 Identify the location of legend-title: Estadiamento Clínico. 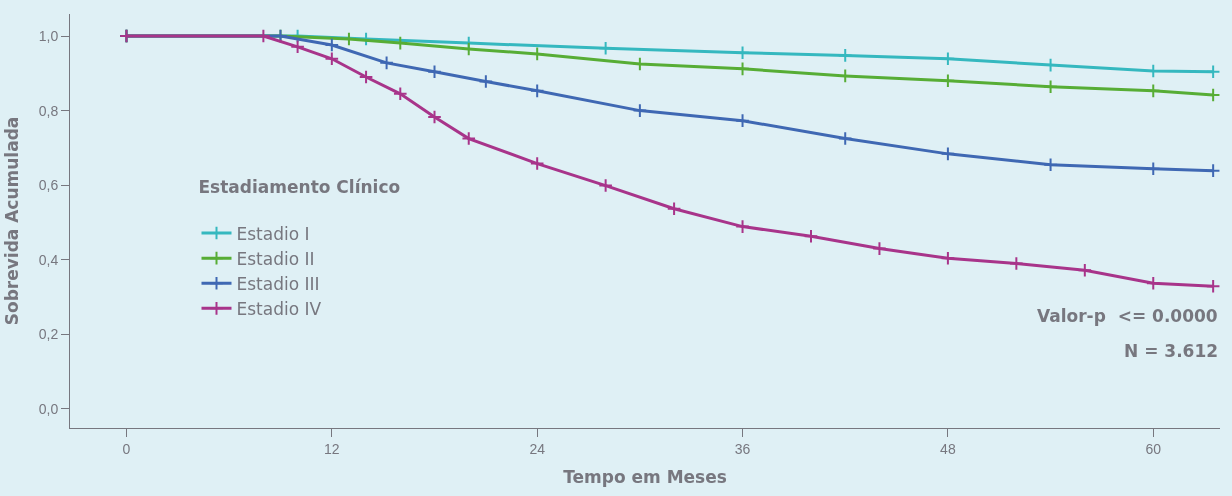
(299, 187).